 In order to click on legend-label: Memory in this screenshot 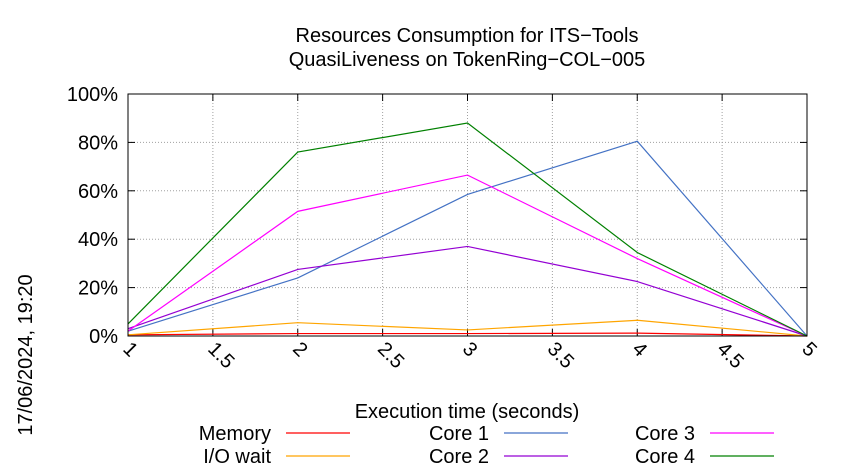, I will do `click(235, 434)`.